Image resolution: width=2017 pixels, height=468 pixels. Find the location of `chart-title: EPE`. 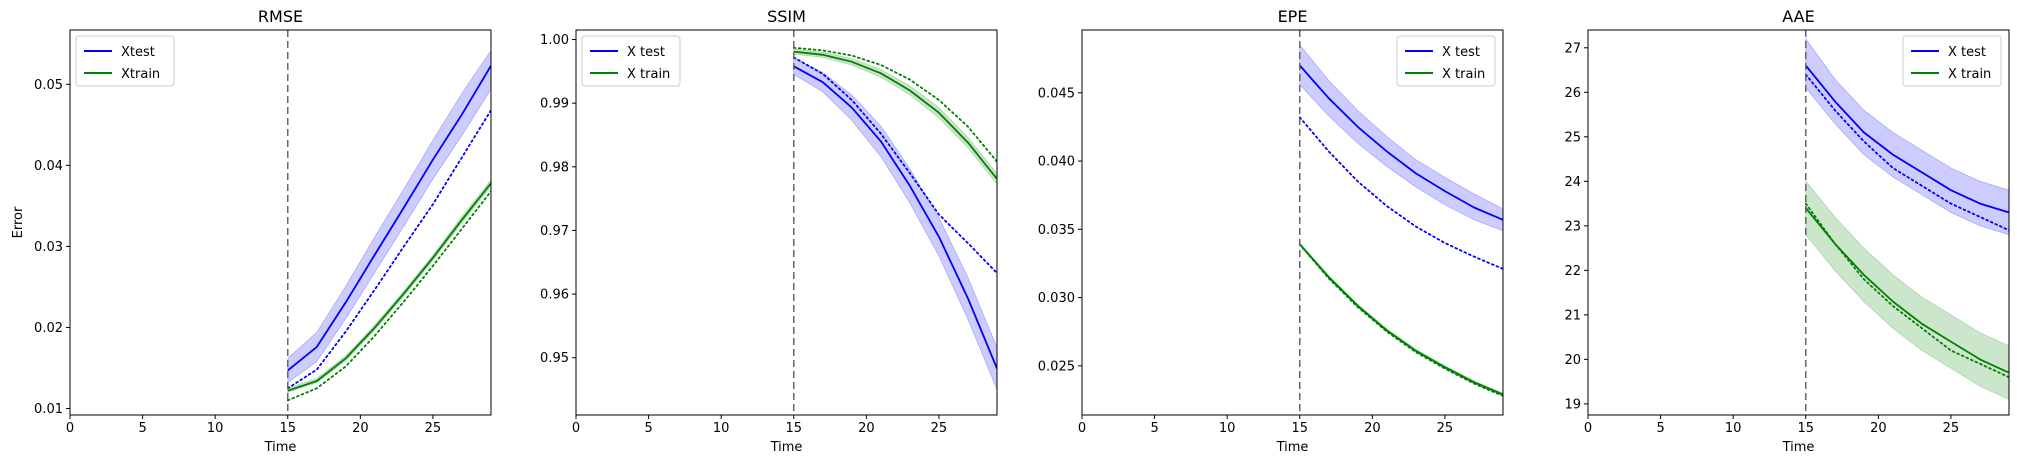

chart-title: EPE is located at coordinates (1293, 16).